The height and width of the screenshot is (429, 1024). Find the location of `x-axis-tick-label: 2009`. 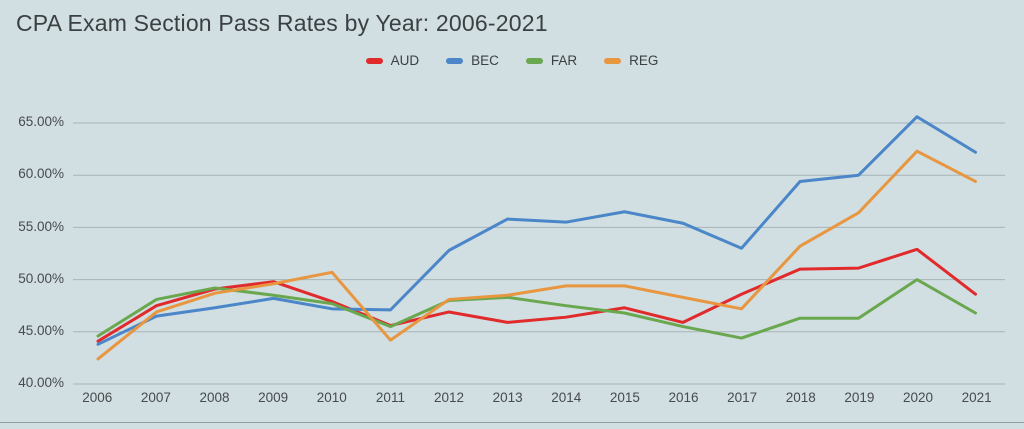

x-axis-tick-label: 2009 is located at coordinates (273, 397).